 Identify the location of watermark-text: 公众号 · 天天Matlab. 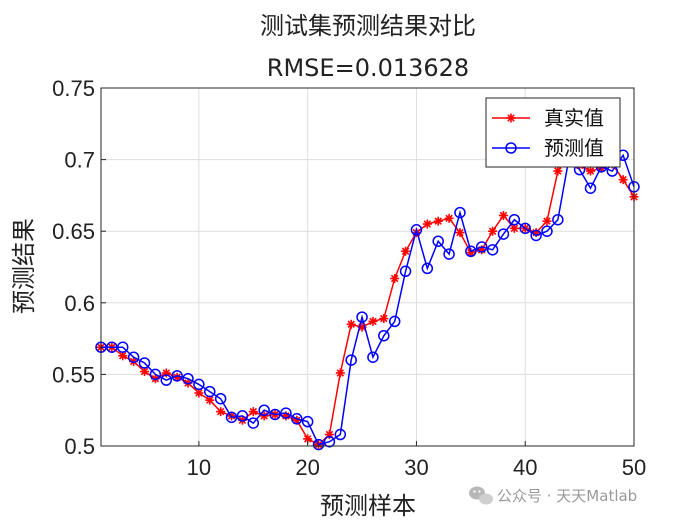
(567, 496).